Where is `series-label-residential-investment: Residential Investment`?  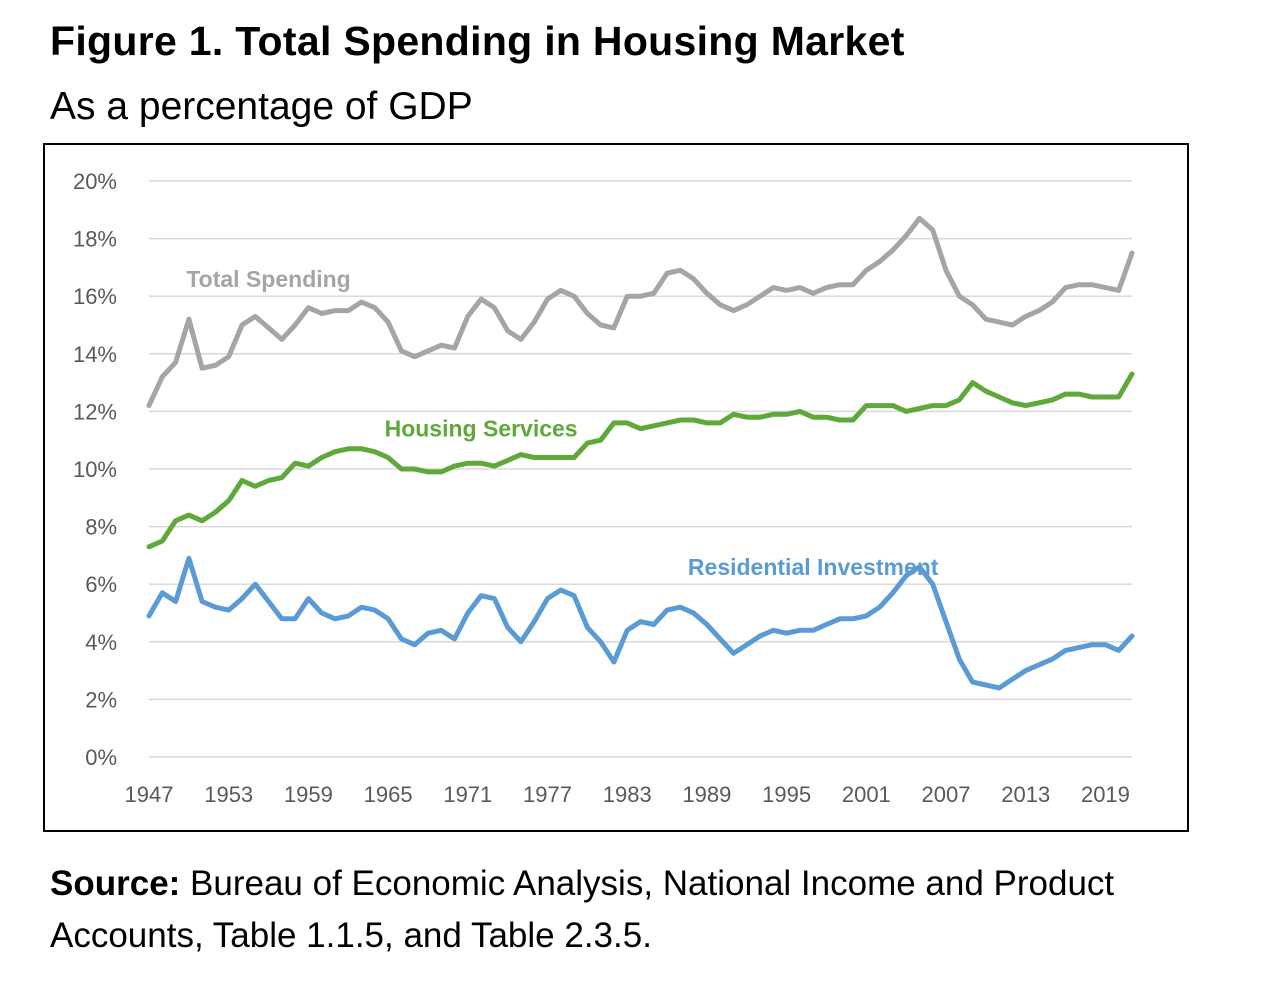 series-label-residential-investment: Residential Investment is located at coordinates (813, 567).